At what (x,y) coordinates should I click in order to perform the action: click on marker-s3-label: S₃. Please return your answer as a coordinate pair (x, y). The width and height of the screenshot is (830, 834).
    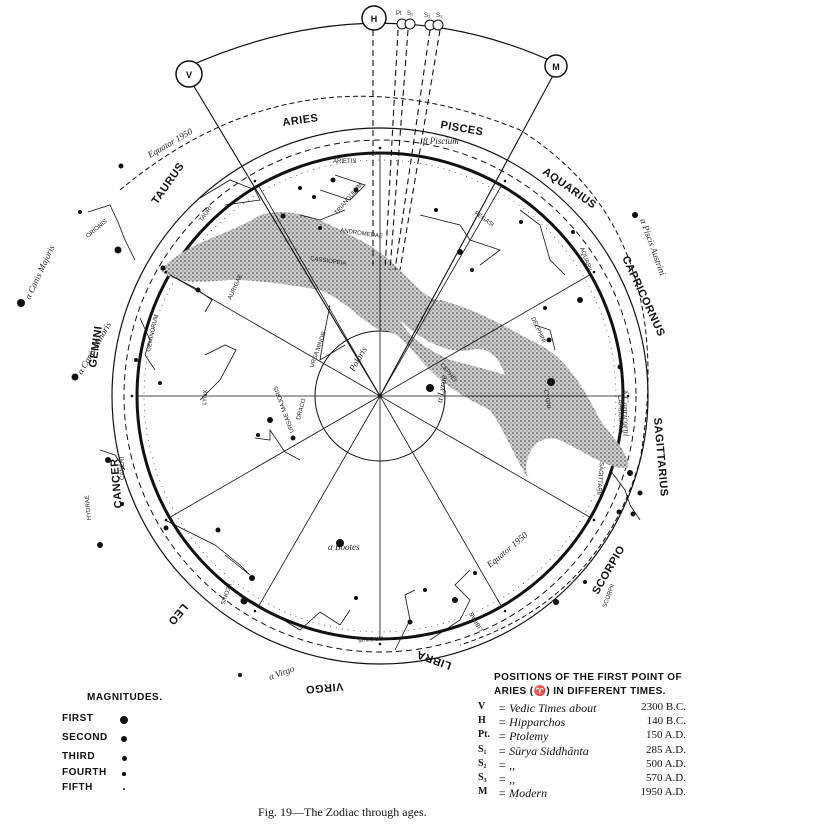
    Looking at the image, I should click on (439, 16).